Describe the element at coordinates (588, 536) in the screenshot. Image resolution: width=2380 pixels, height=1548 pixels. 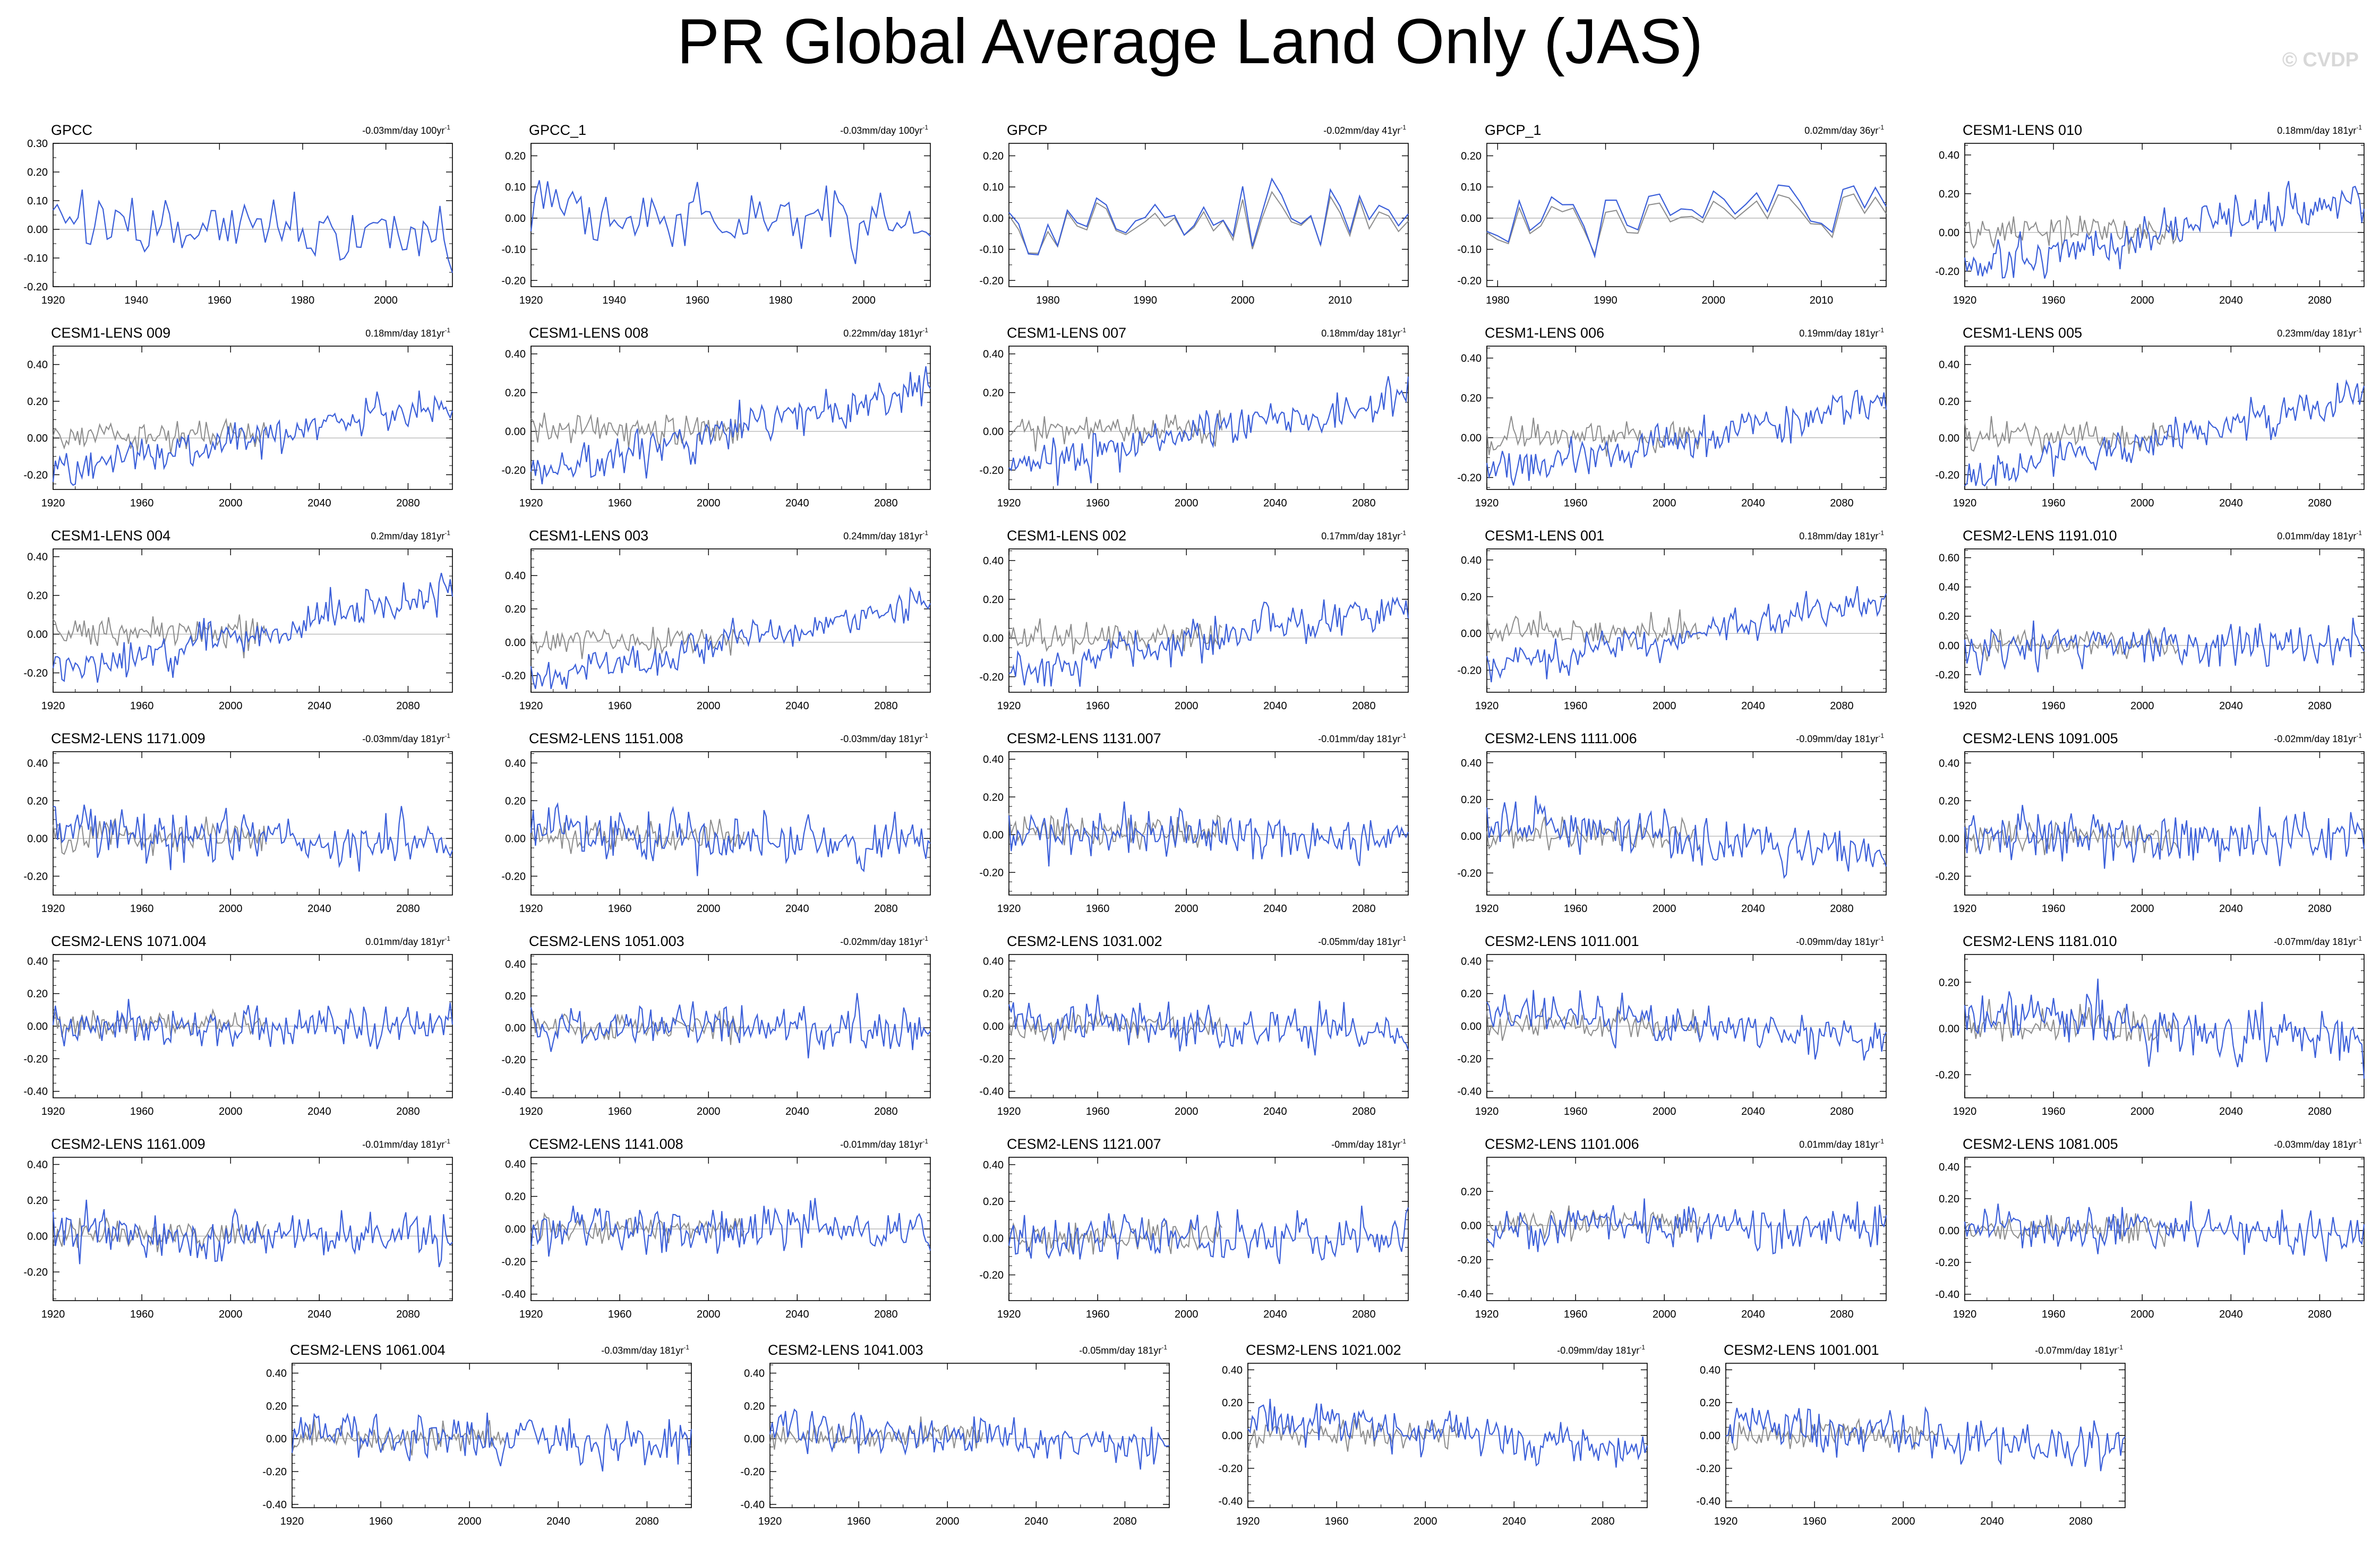
I see `panel-title: CESM1-LENS 003` at that location.